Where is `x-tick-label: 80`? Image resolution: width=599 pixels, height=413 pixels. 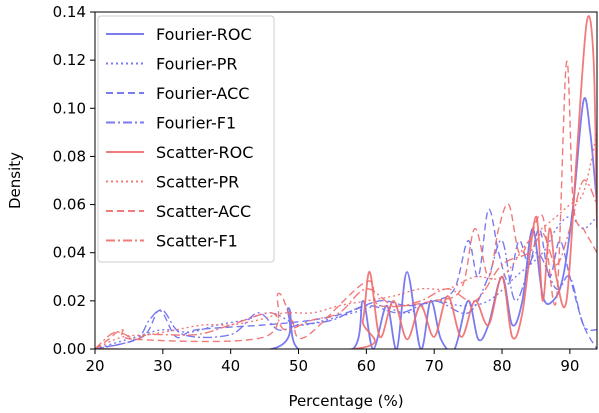
x-tick-label: 80 is located at coordinates (501, 366).